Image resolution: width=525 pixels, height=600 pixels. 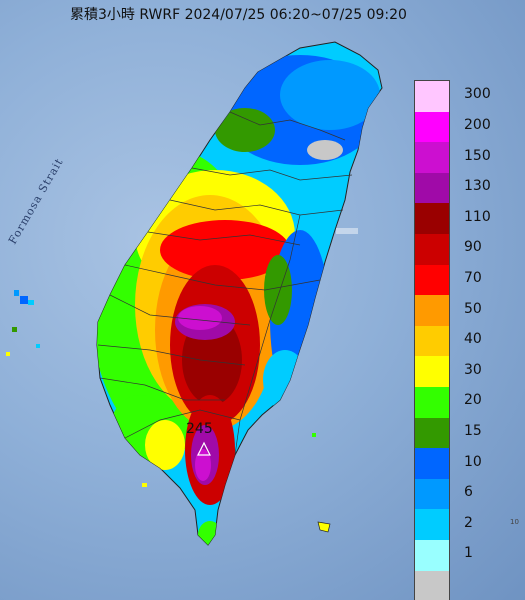 I want to click on legend-label: 30, so click(x=473, y=369).